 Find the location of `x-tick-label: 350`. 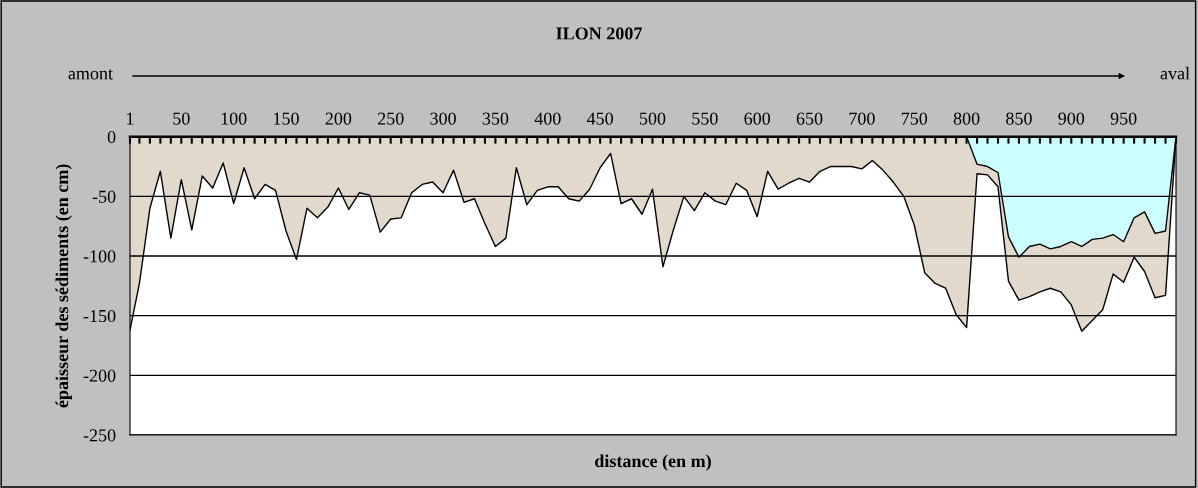

x-tick-label: 350 is located at coordinates (495, 118).